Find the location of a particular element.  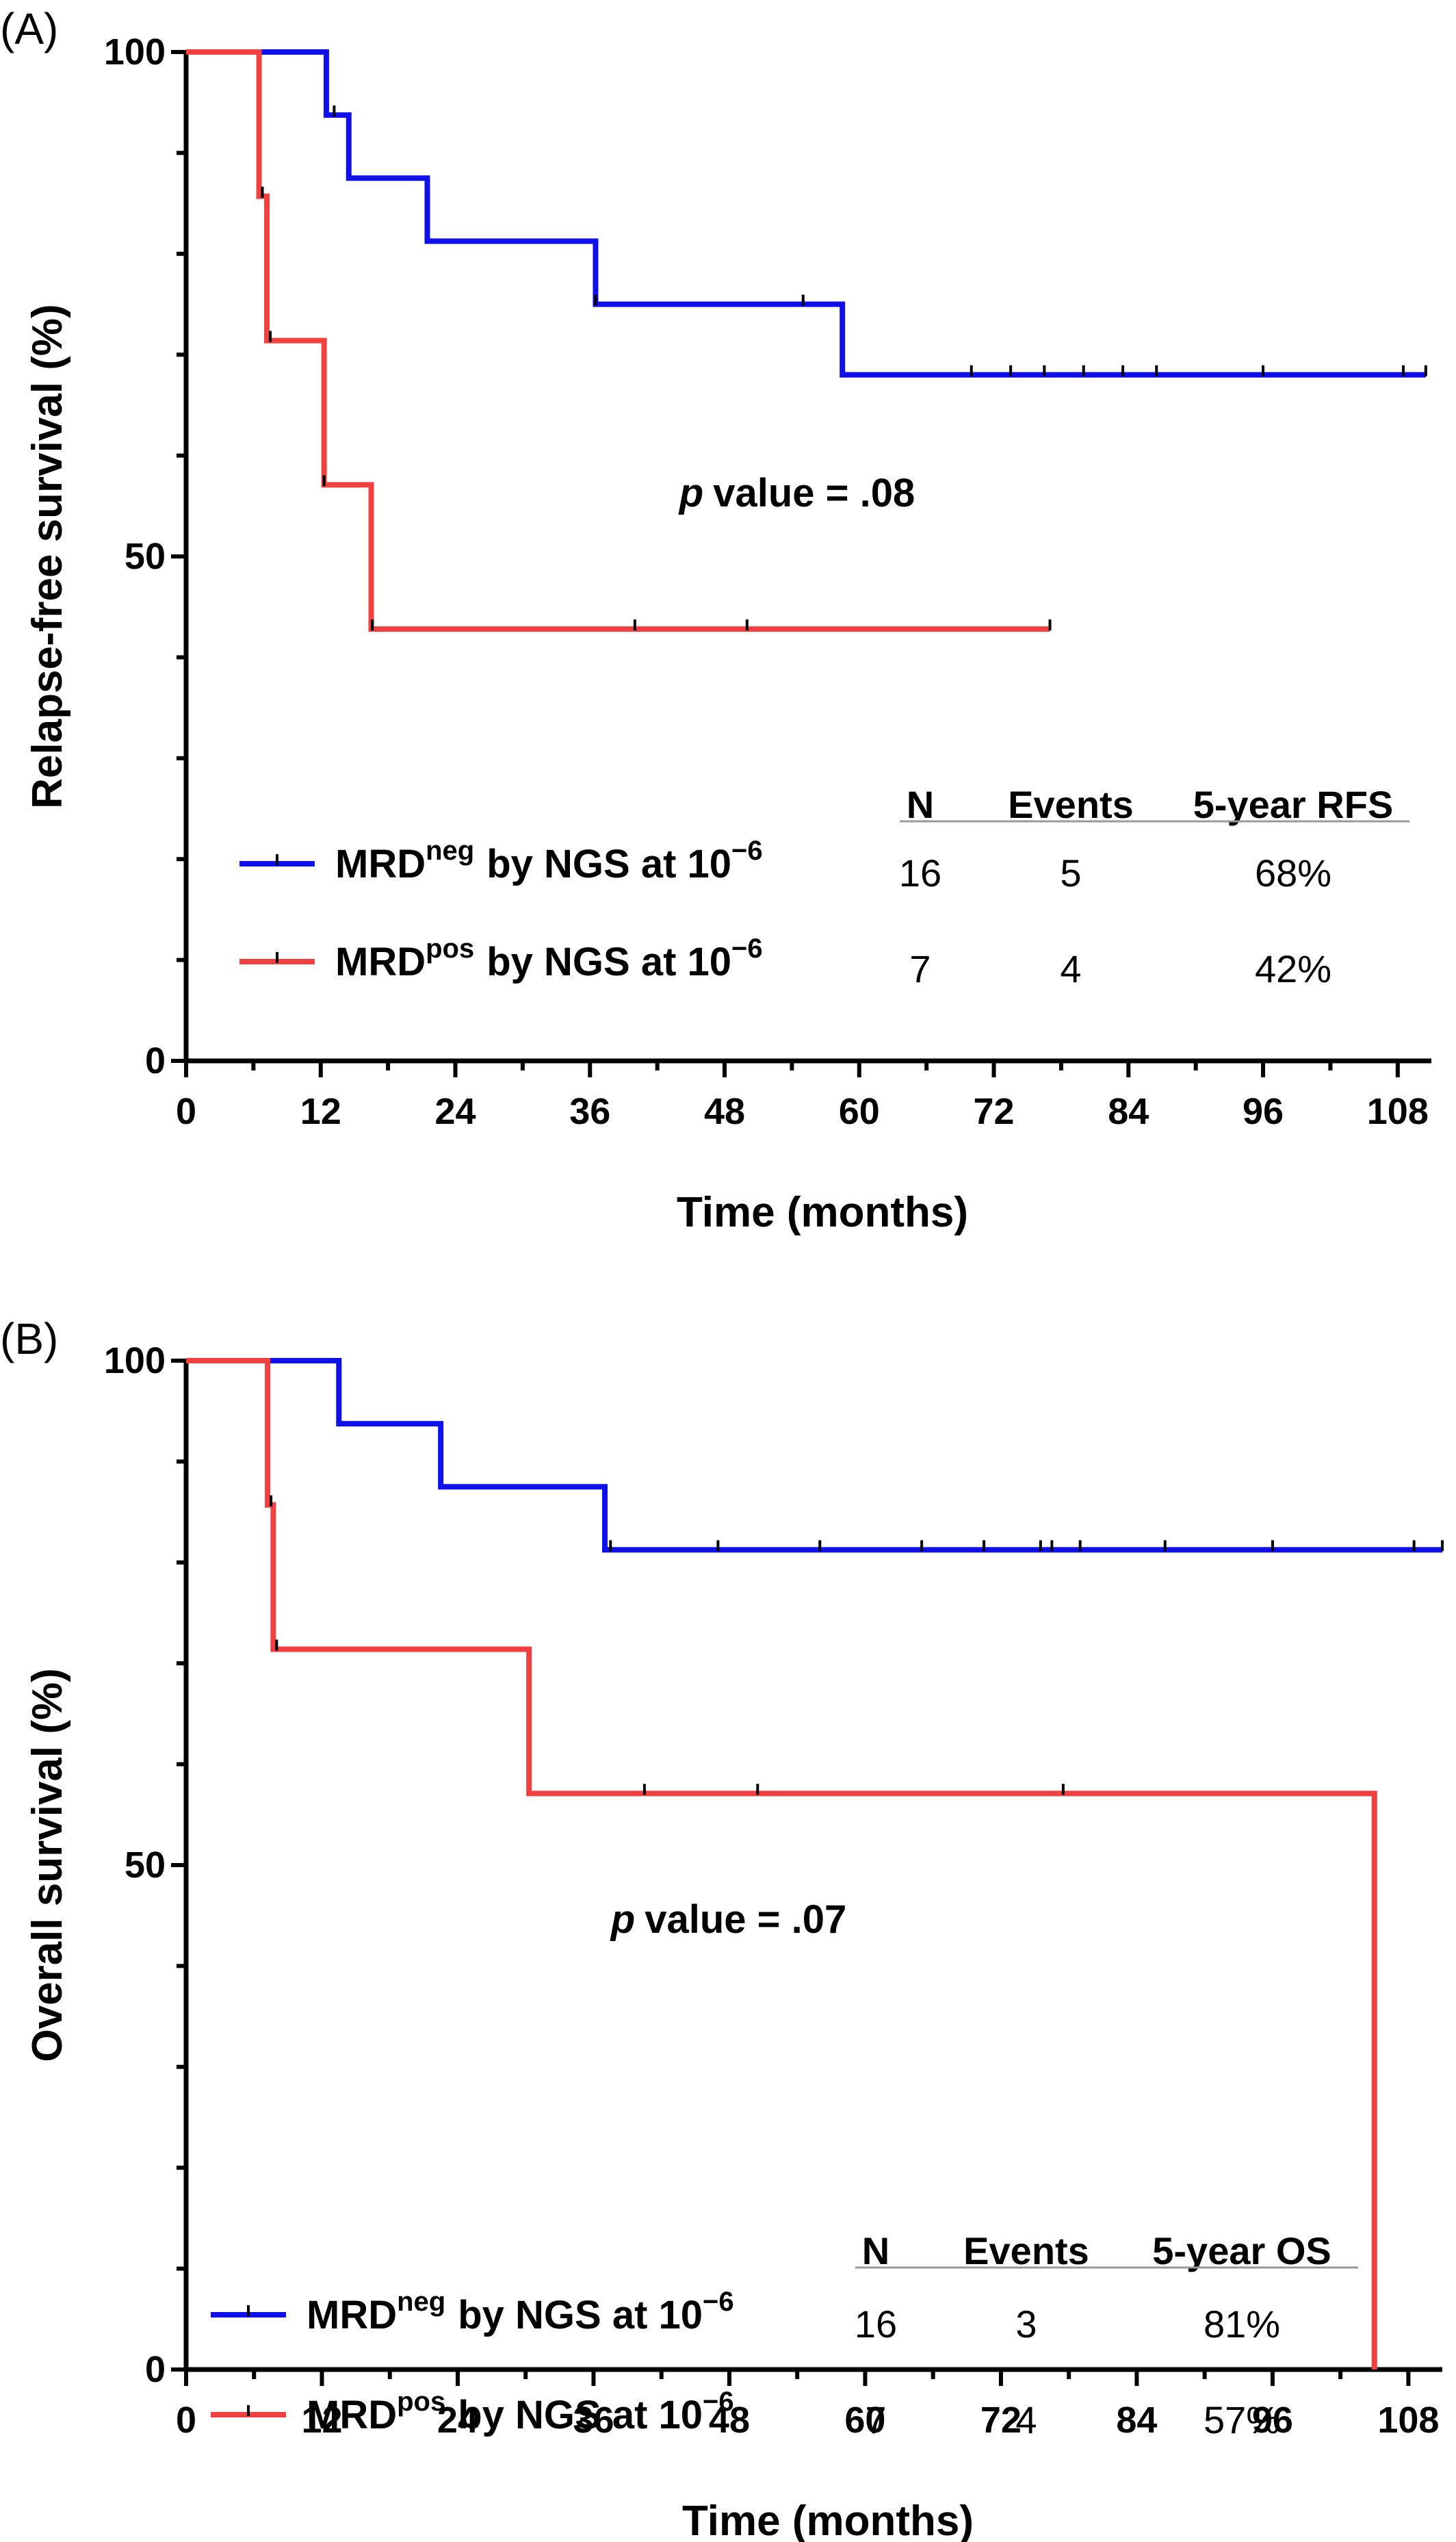

table-header: 5-year OS is located at coordinates (1241, 2250).